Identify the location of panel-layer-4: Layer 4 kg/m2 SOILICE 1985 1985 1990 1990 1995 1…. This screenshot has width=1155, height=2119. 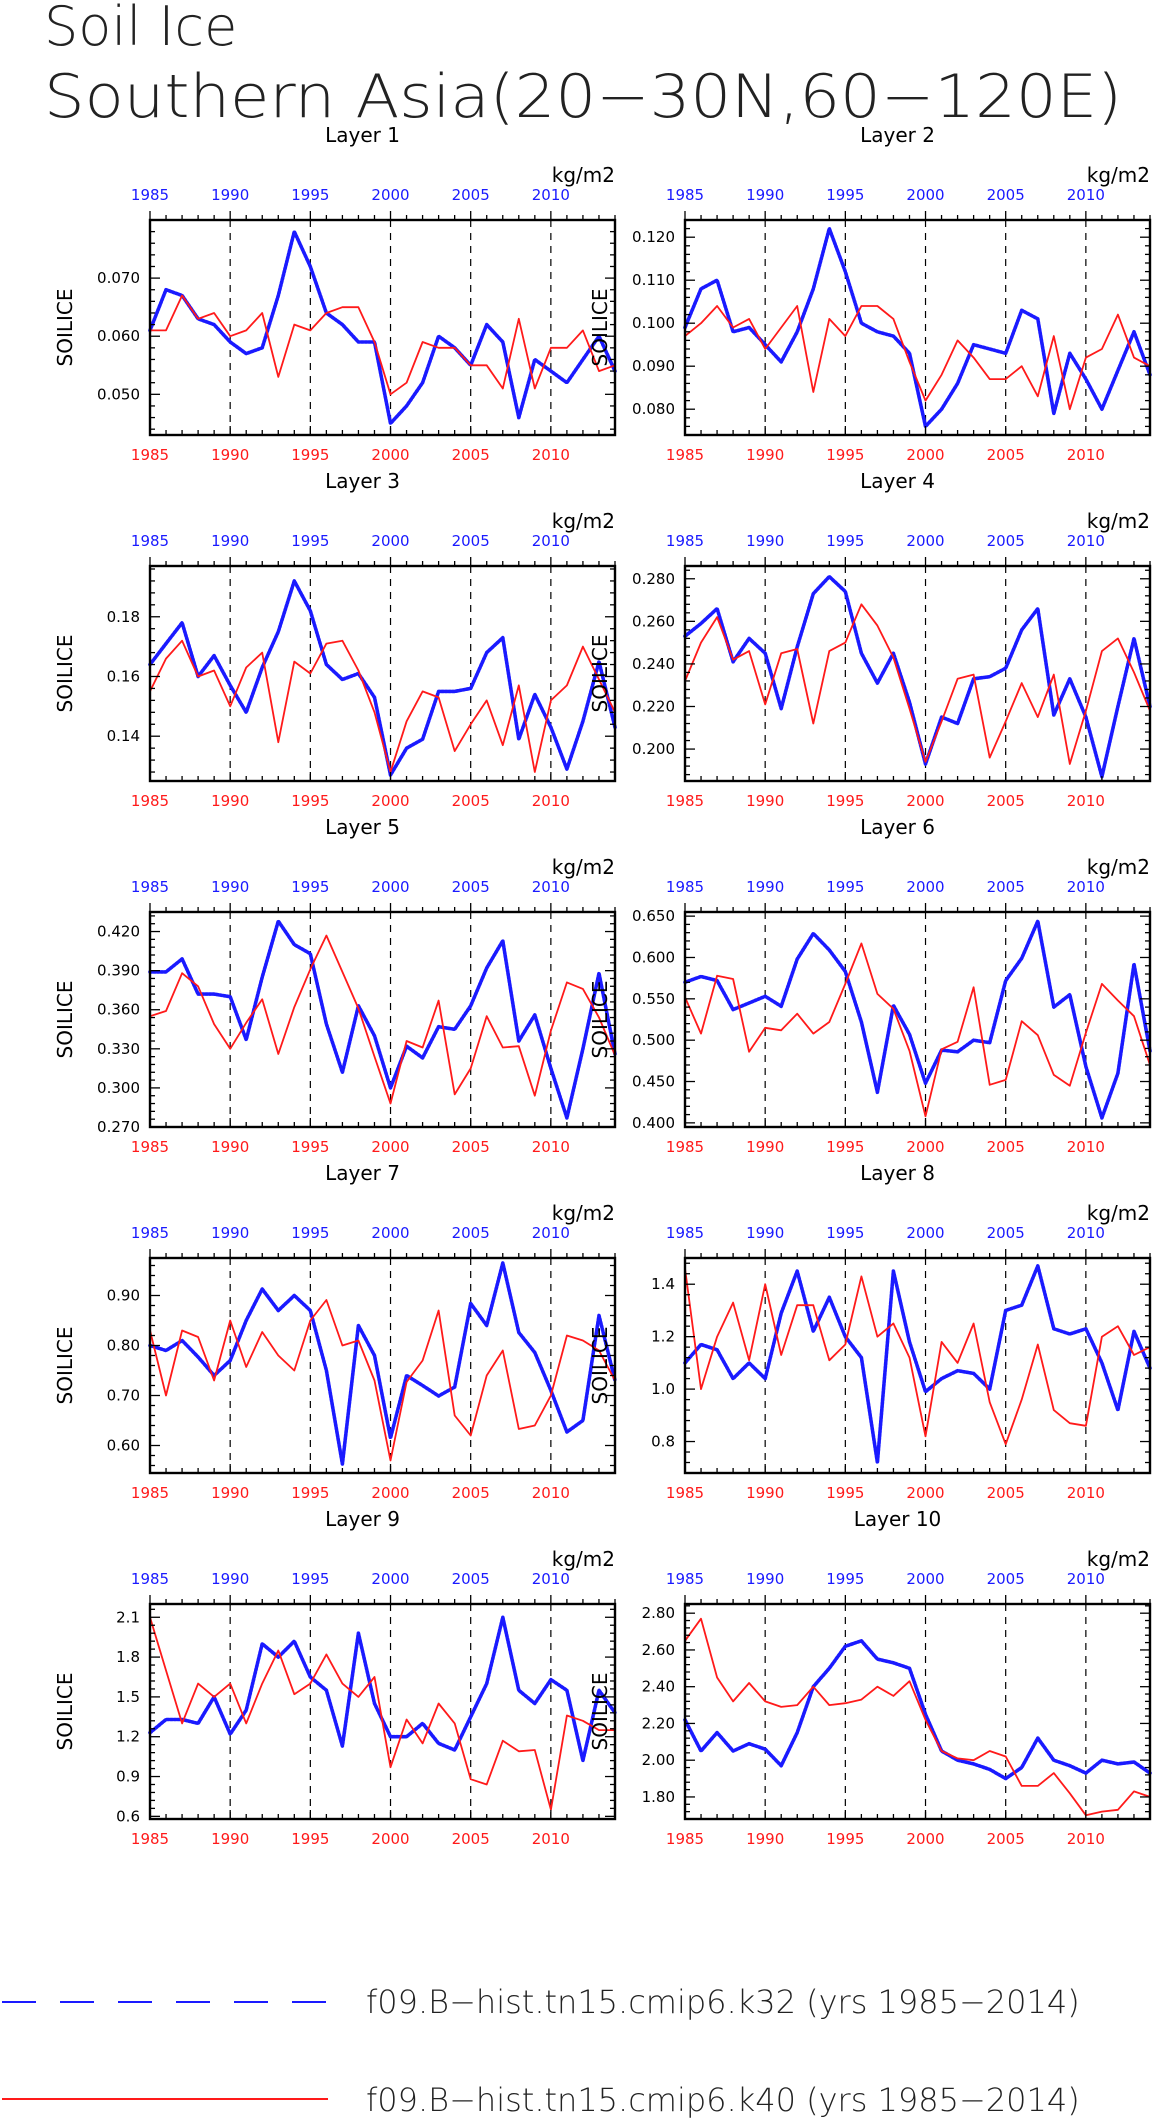
(870, 639).